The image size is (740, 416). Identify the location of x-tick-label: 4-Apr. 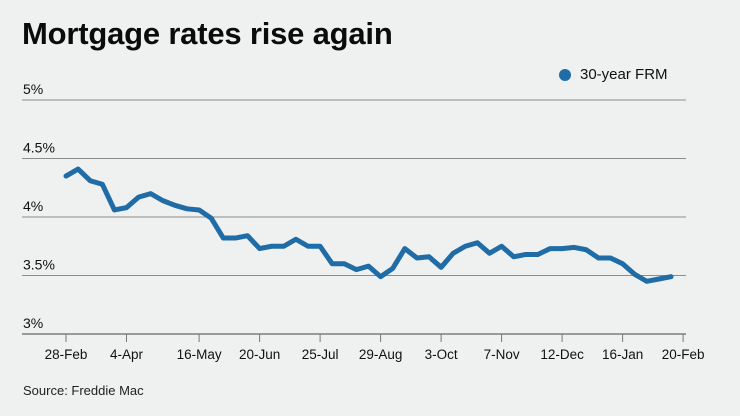
(127, 354).